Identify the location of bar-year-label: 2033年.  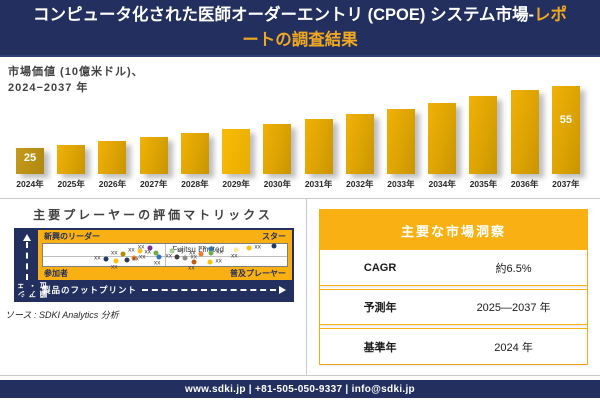
(401, 184).